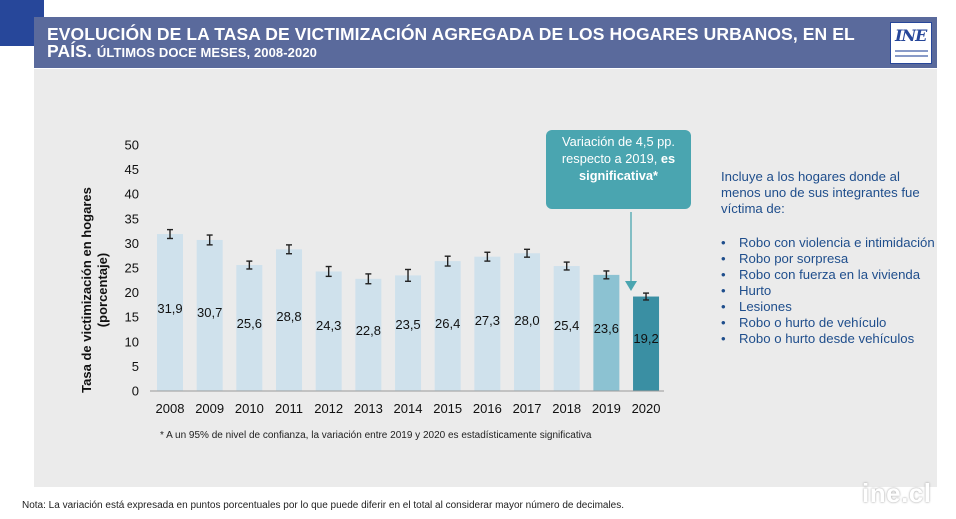 This screenshot has height=519, width=956. Describe the element at coordinates (249, 408) in the screenshot. I see `x-tick-label: 2010` at that location.